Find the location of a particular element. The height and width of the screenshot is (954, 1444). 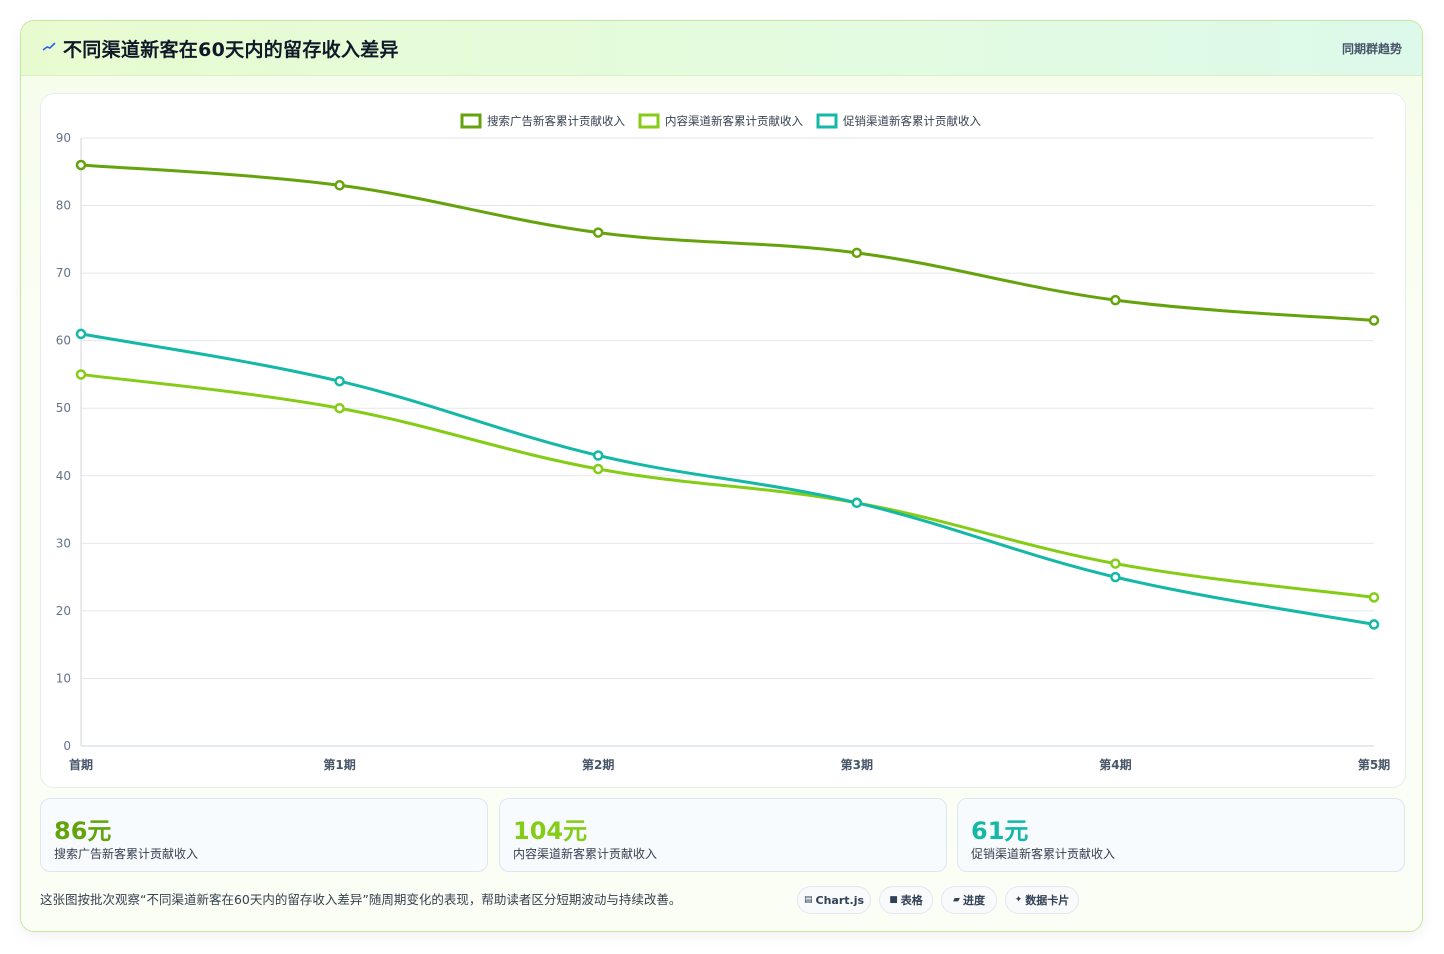

stat-label: 促销渠道新客累计贡献收入 is located at coordinates (1043, 854).